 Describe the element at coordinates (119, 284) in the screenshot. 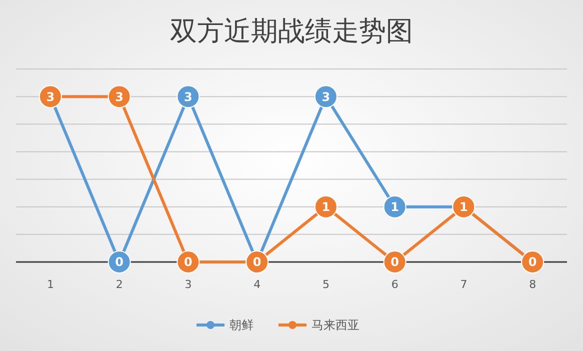

I see `x-tick-label: 2` at that location.